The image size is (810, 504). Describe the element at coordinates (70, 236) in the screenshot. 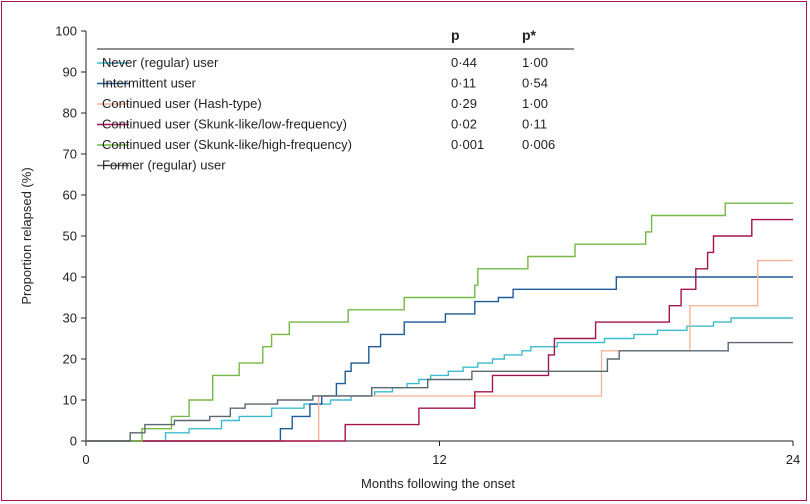

I see `y-tick-label: 50` at that location.